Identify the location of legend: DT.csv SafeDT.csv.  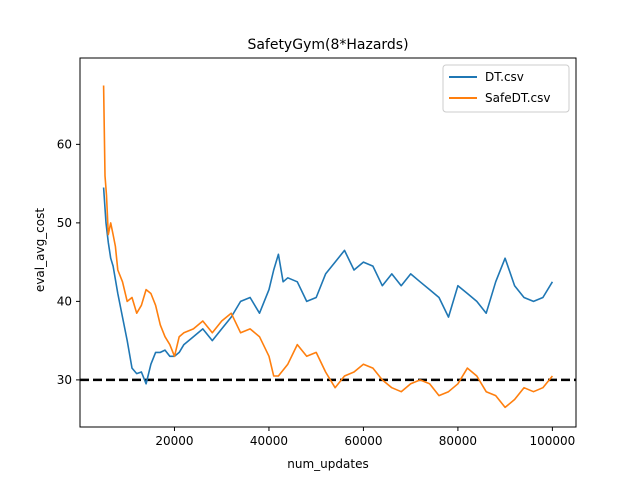
(506, 88).